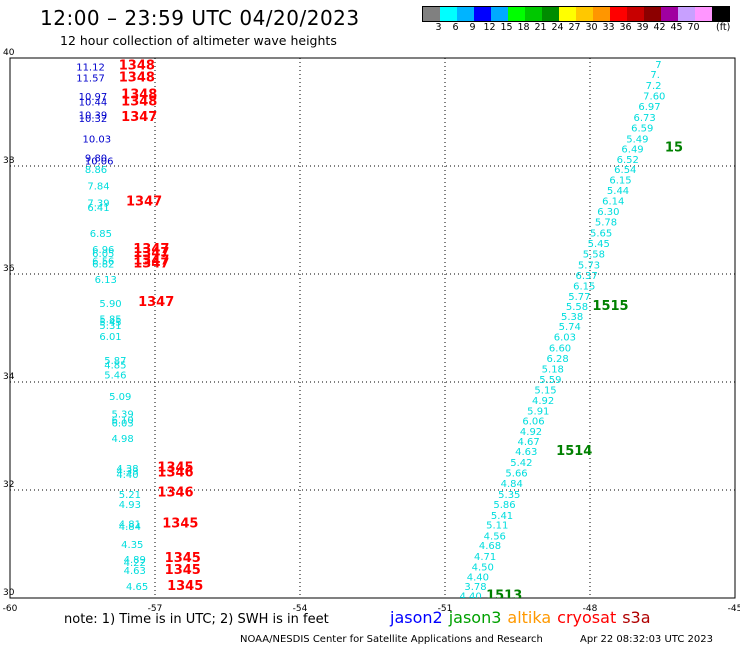  I want to click on wave-height-point: 6.49, so click(632, 150).